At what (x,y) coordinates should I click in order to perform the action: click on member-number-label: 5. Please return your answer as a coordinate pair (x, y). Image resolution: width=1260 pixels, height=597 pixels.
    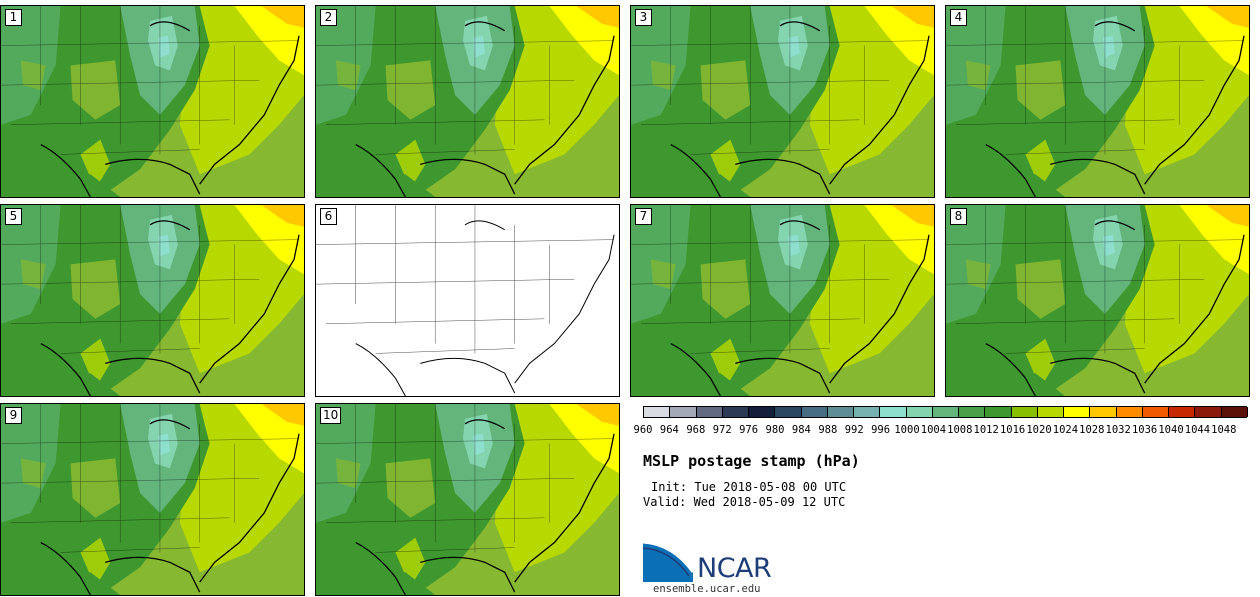
    Looking at the image, I should click on (13, 216).